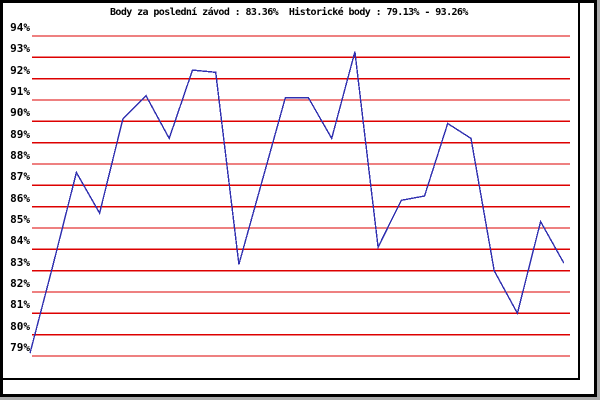  Describe the element at coordinates (20, 134) in the screenshot. I see `y-axis-tick-label: 89%` at that location.